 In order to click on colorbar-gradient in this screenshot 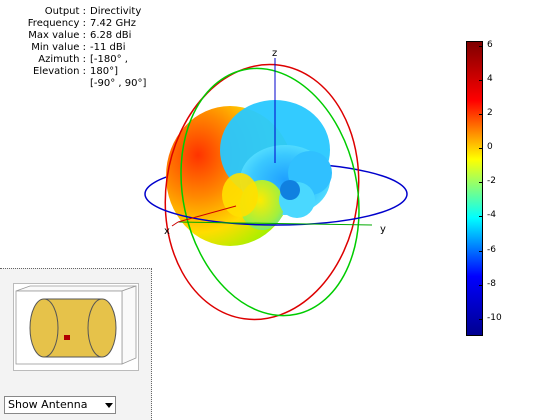, I will do `click(474, 188)`.